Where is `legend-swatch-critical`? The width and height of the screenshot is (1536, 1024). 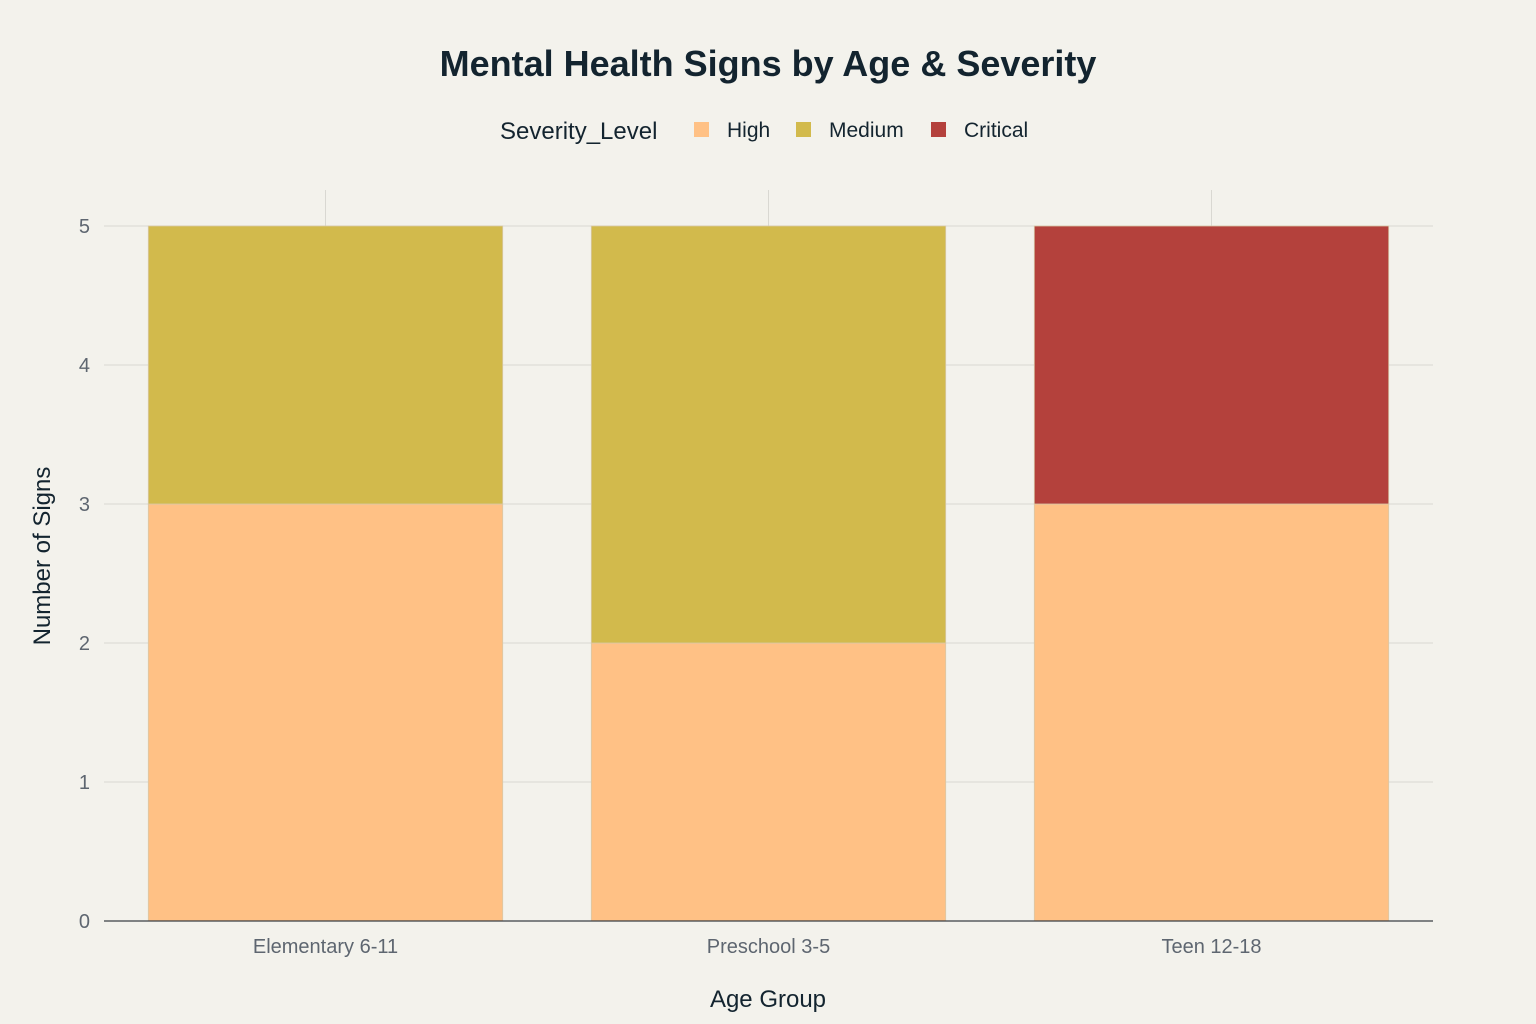 legend-swatch-critical is located at coordinates (938, 129).